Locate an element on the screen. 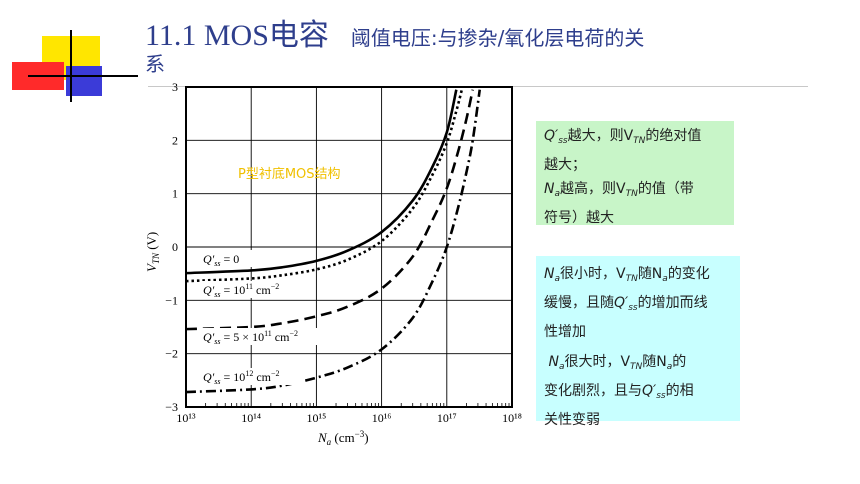 The height and width of the screenshot is (484, 860). decor-black-hline is located at coordinates (83, 76).